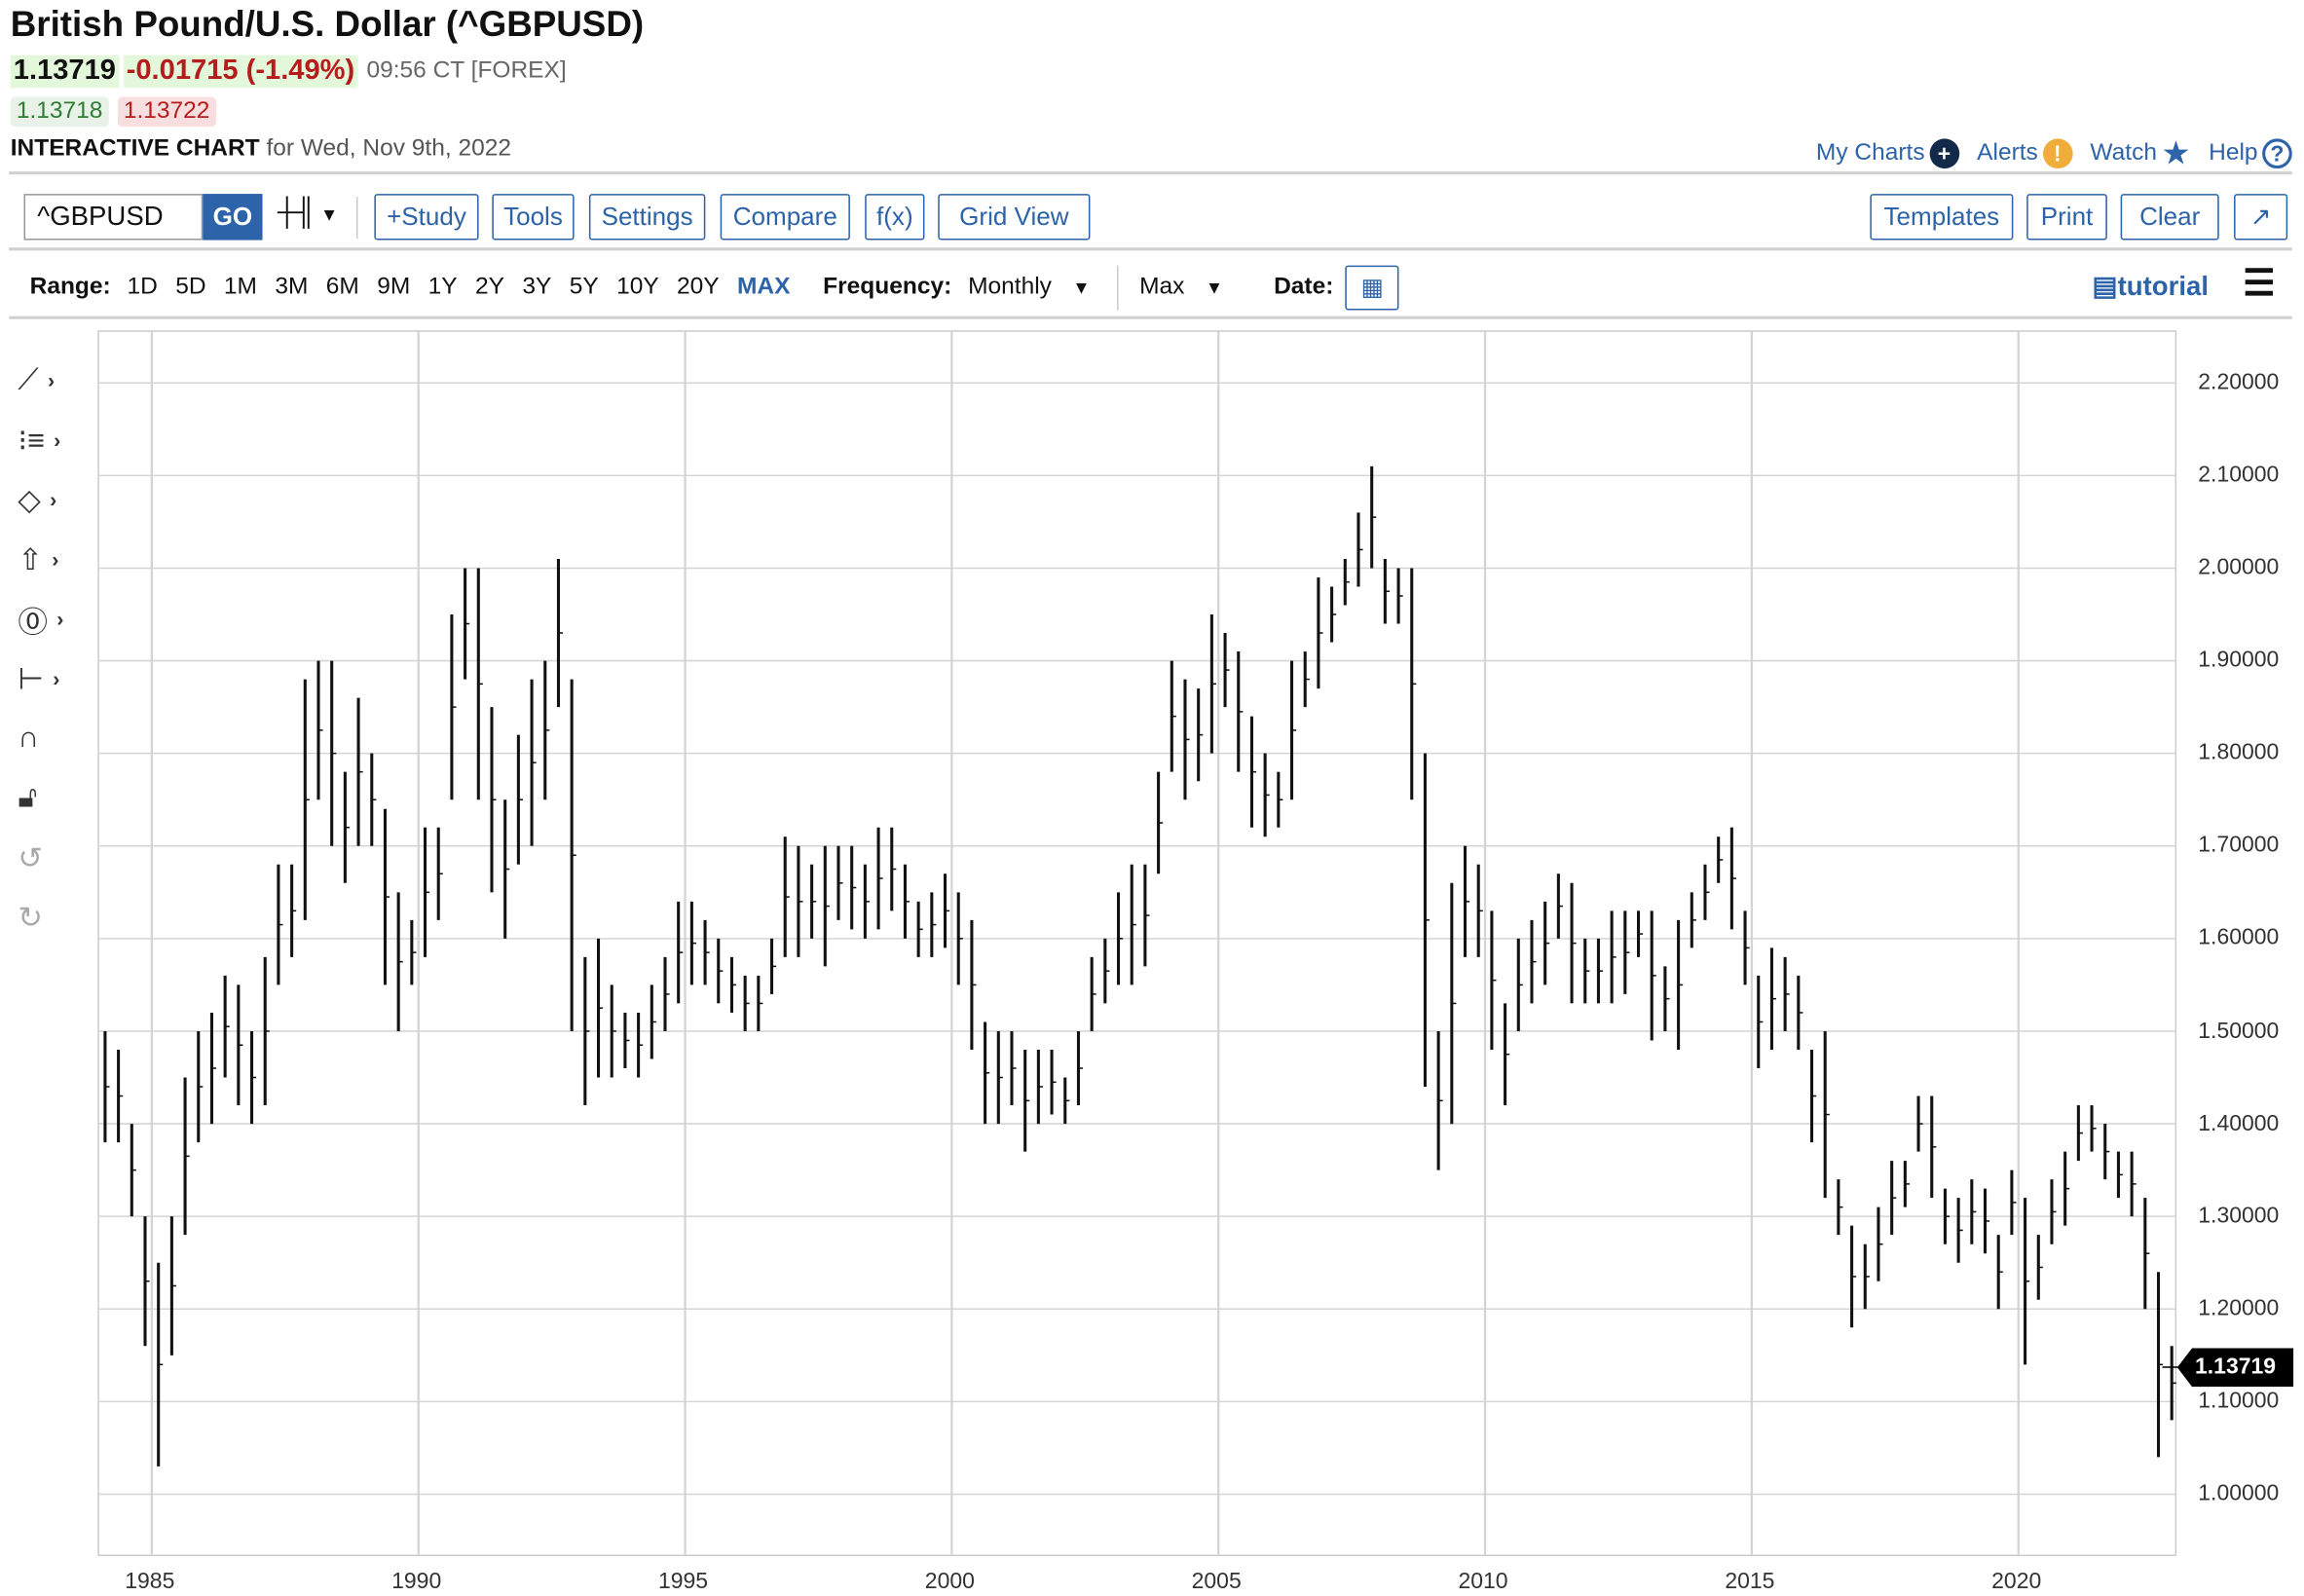 Image resolution: width=2304 pixels, height=1596 pixels. I want to click on ask-price: 1.13722, so click(167, 112).